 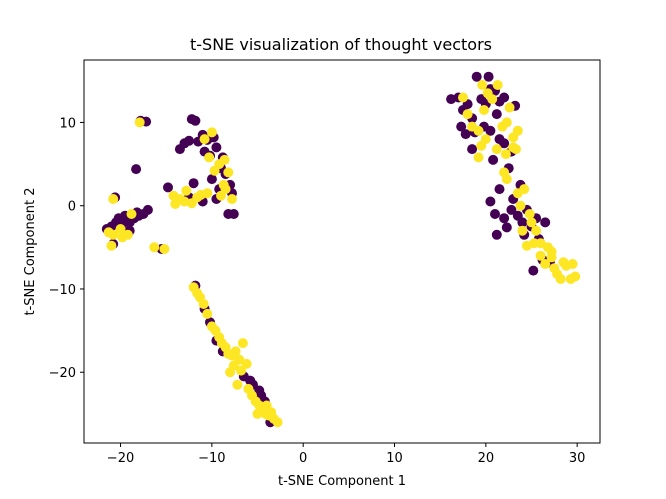 I want to click on chart-title: t-SNE visualization of thought vectors, so click(x=341, y=44).